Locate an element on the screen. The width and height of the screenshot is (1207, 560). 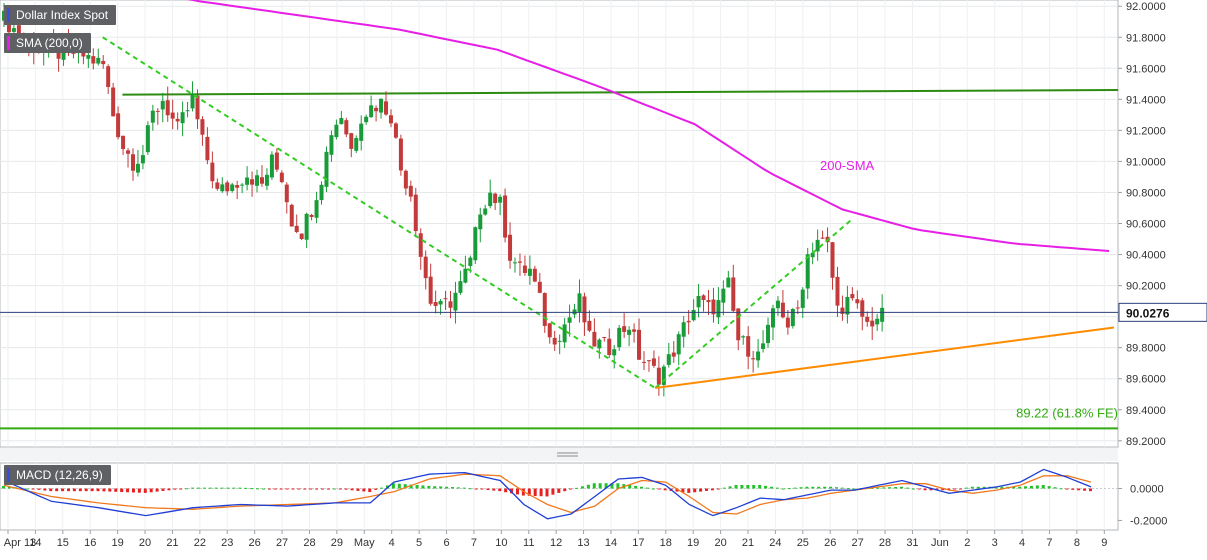
instrument-title: Dollar Index Spot is located at coordinates (62, 15).